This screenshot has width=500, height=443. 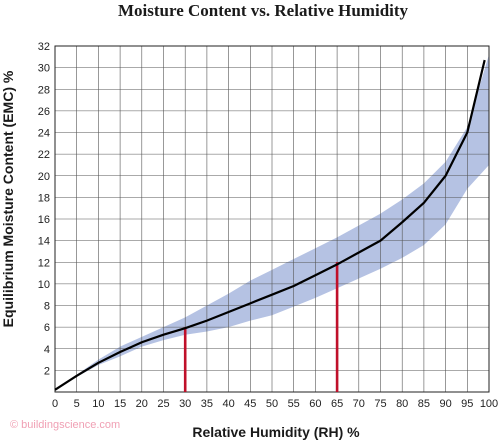 What do you see at coordinates (402, 404) in the screenshot?
I see `x-tick-label: 80` at bounding box center [402, 404].